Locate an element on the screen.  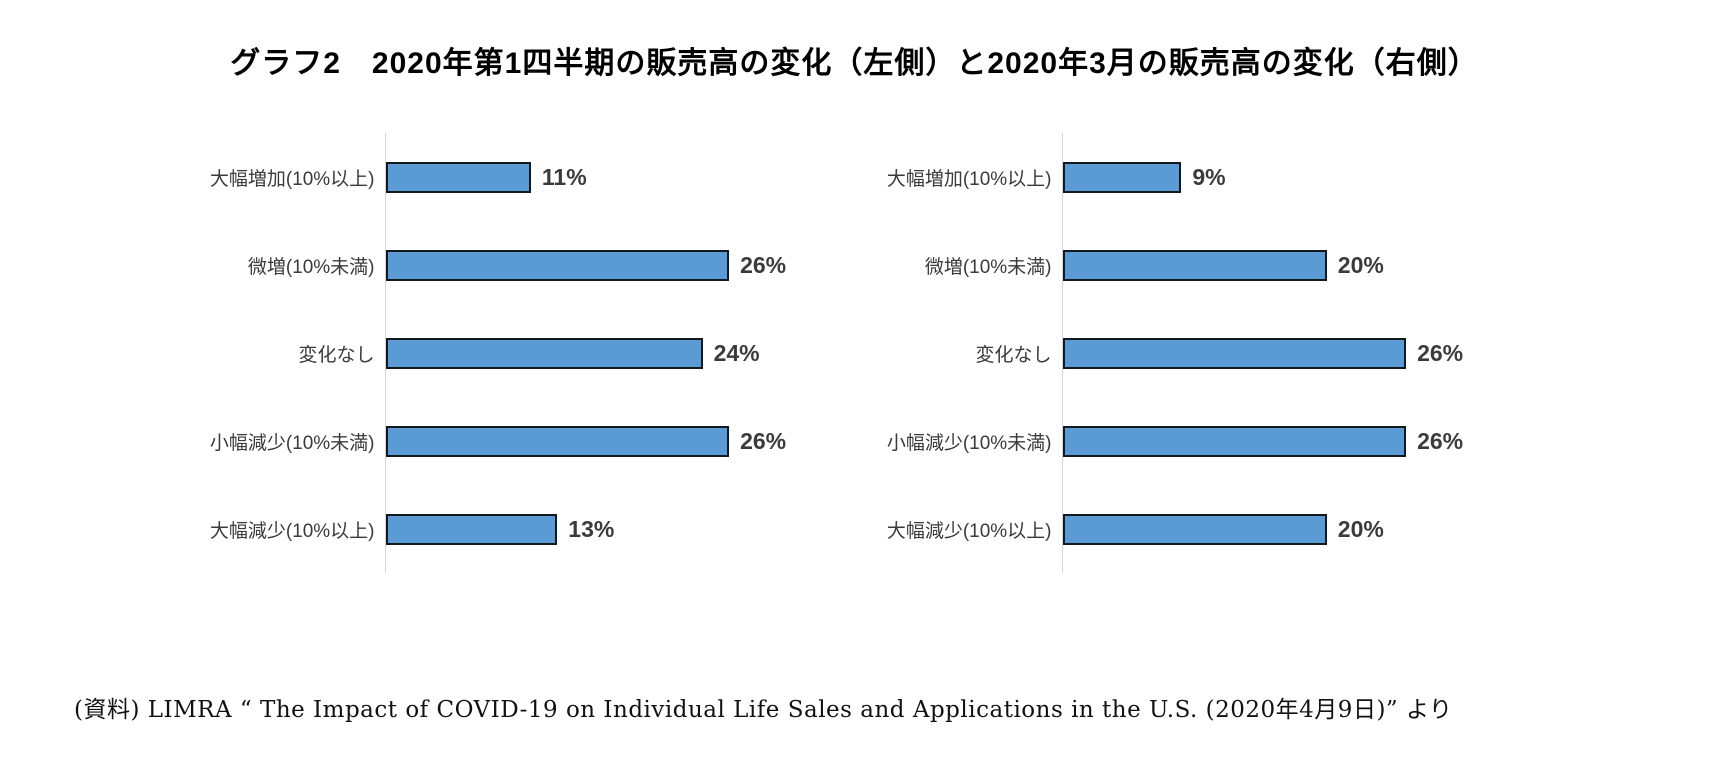
bar-row: 24% is located at coordinates (600, 353).